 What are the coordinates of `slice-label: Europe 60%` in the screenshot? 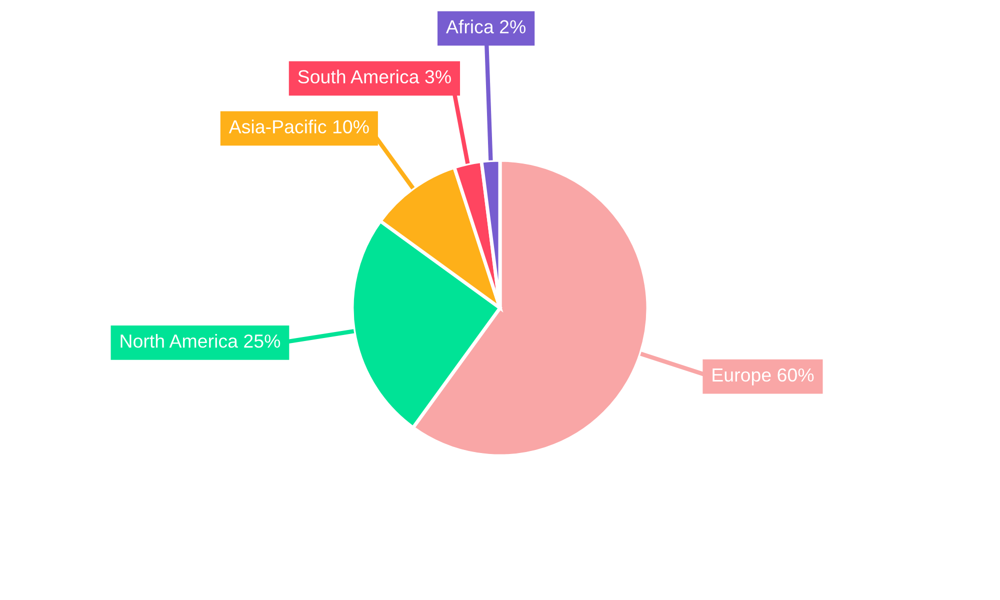 It's located at (763, 377).